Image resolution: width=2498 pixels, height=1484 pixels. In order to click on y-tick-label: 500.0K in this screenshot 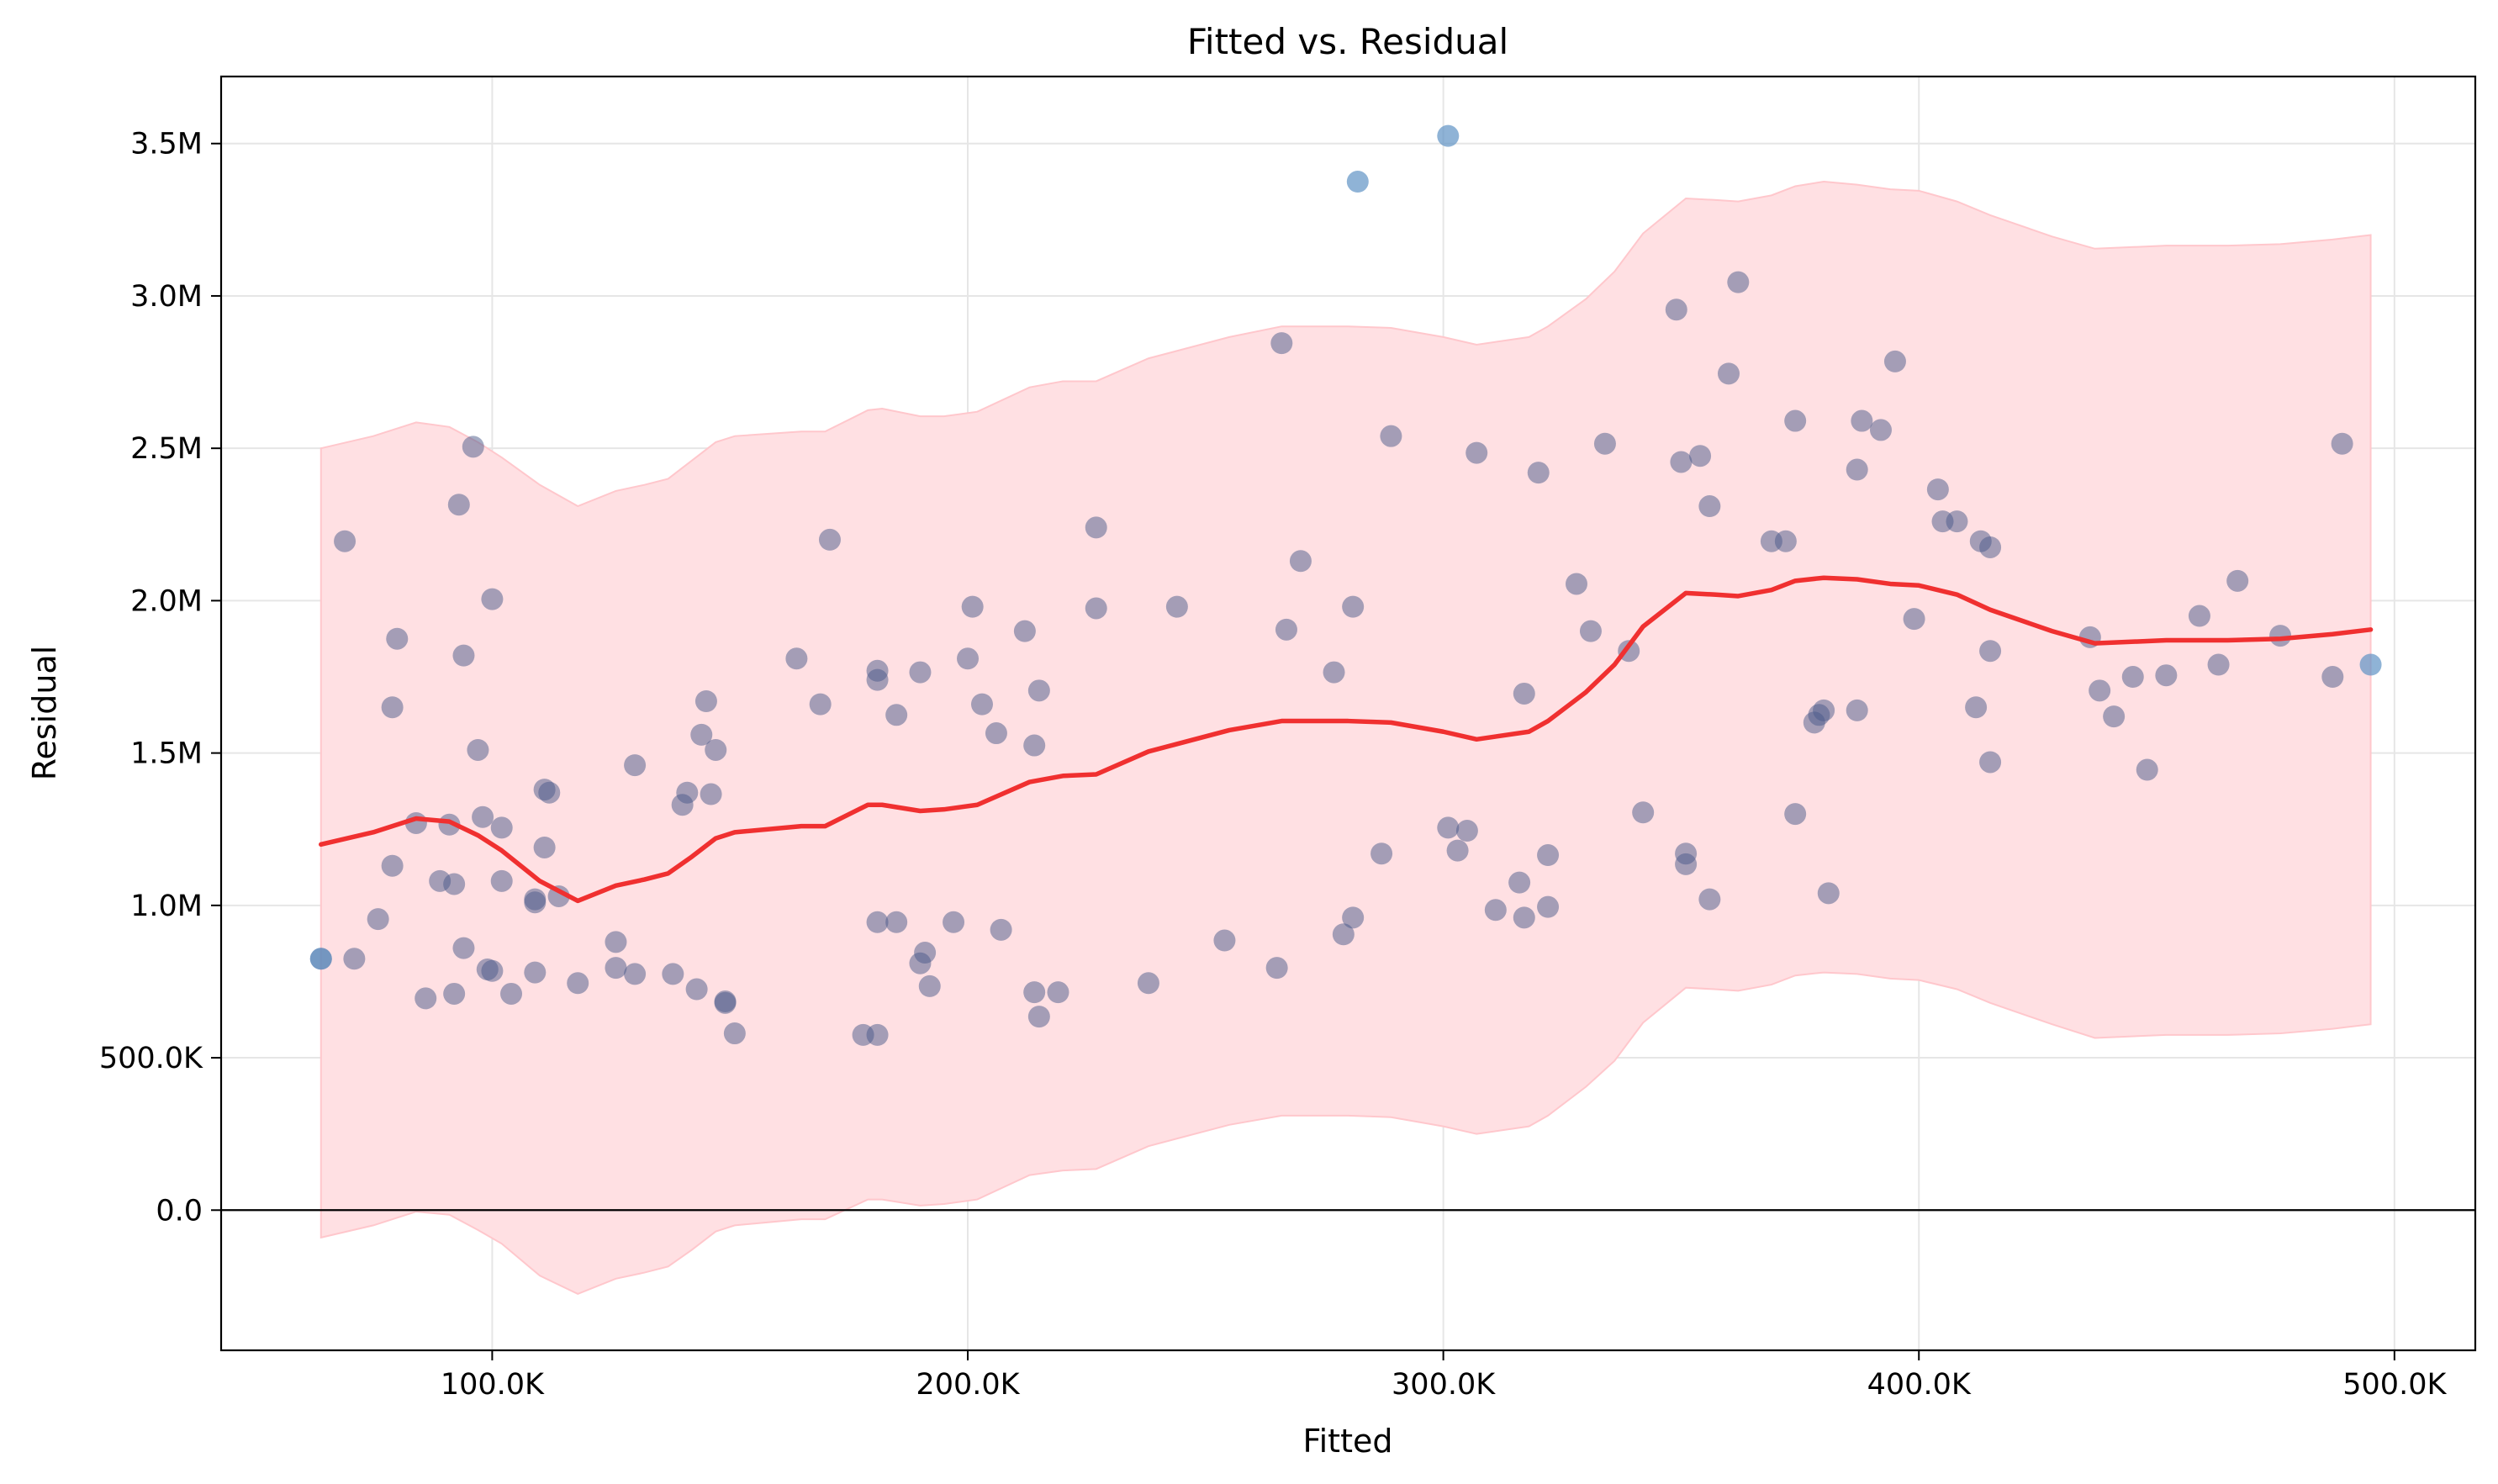, I will do `click(151, 1058)`.